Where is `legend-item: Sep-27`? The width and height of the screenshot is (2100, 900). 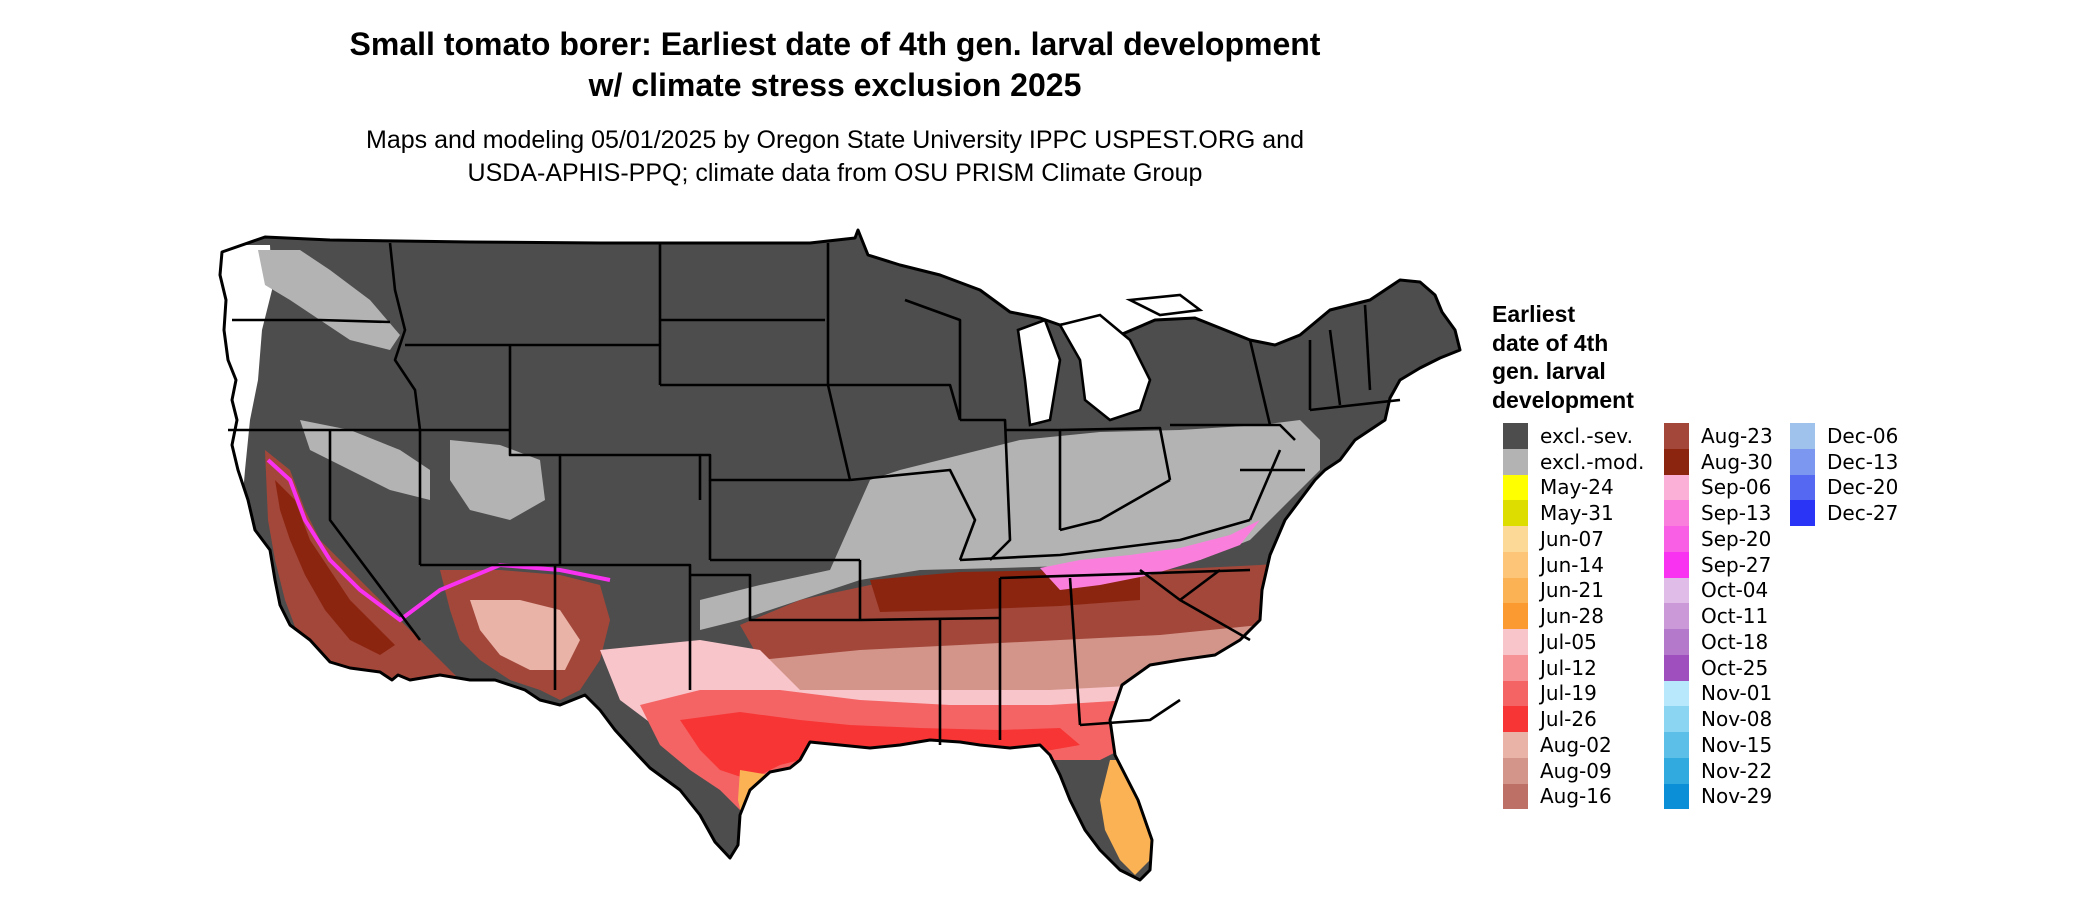 legend-item: Sep-27 is located at coordinates (1718, 564).